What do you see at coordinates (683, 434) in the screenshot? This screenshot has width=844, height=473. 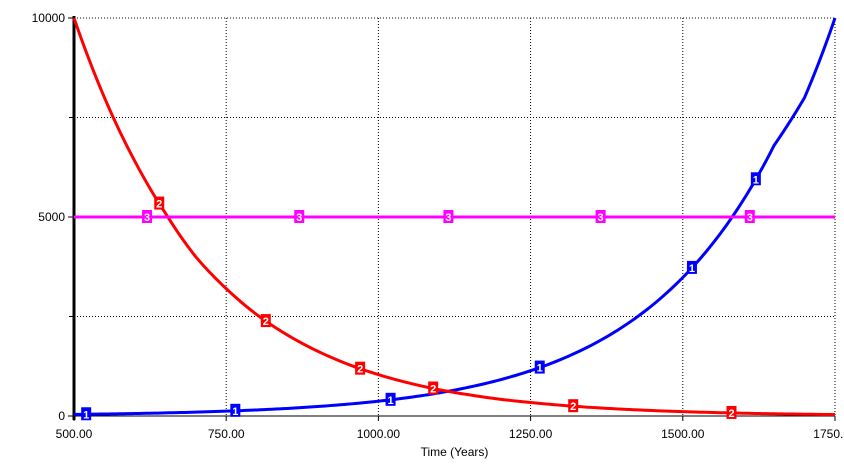 I see `x-tick-label: 1500.00` at bounding box center [683, 434].